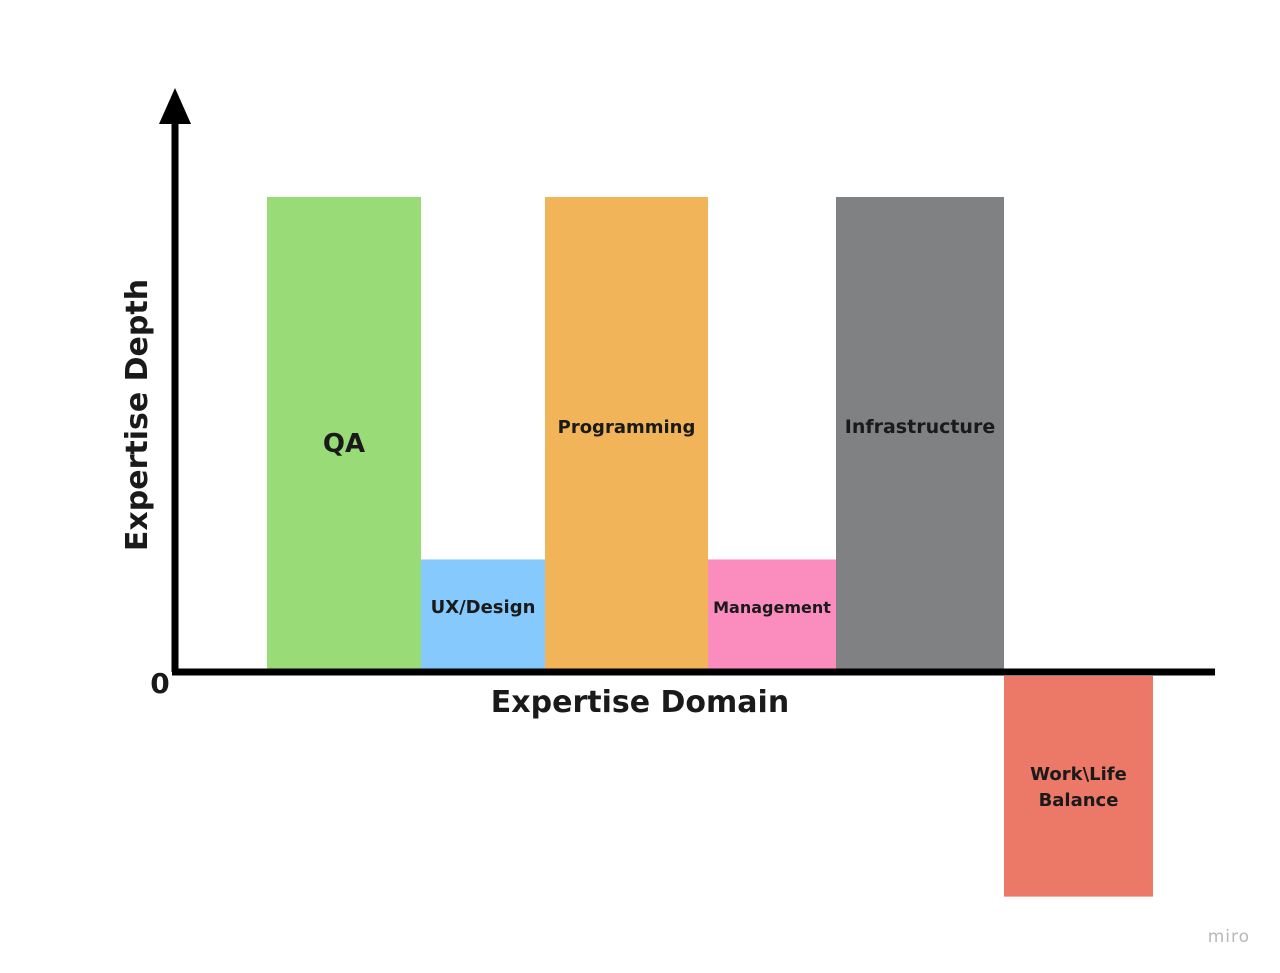  I want to click on bar-management, so click(772, 615).